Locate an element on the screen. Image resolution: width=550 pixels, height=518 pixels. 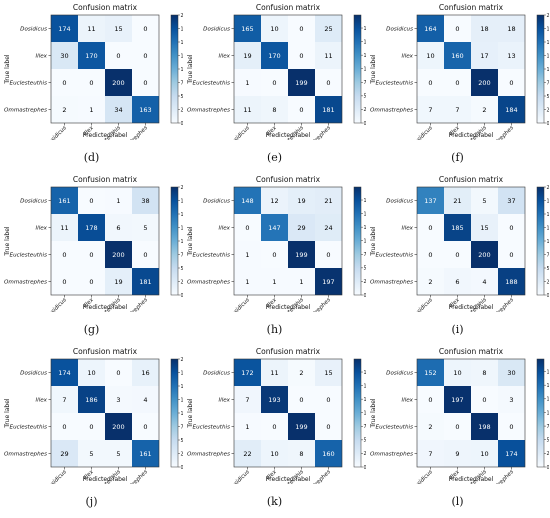
cell-value-label: 10 is located at coordinates (274, 29).